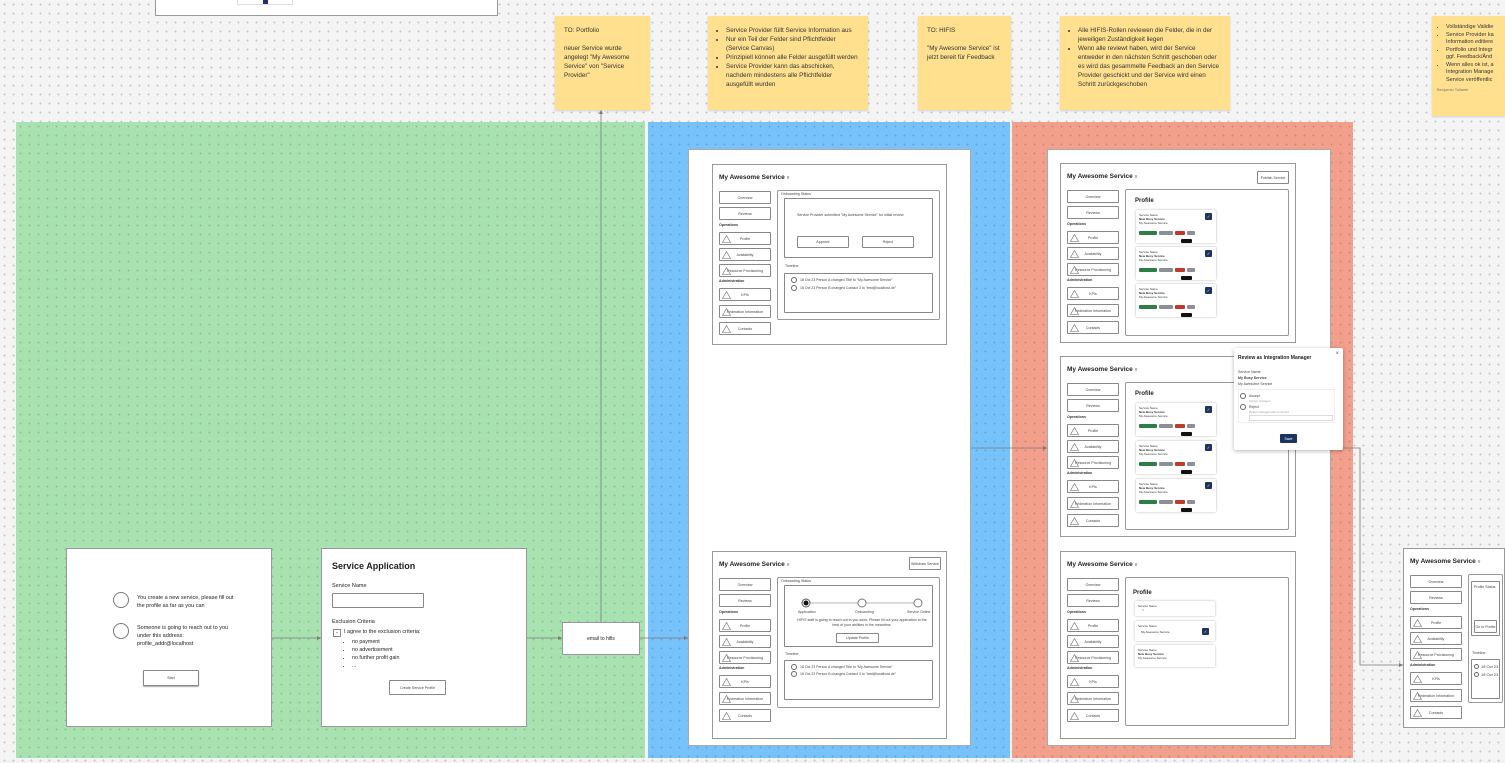  I want to click on reject-button: Reject, so click(888, 242).